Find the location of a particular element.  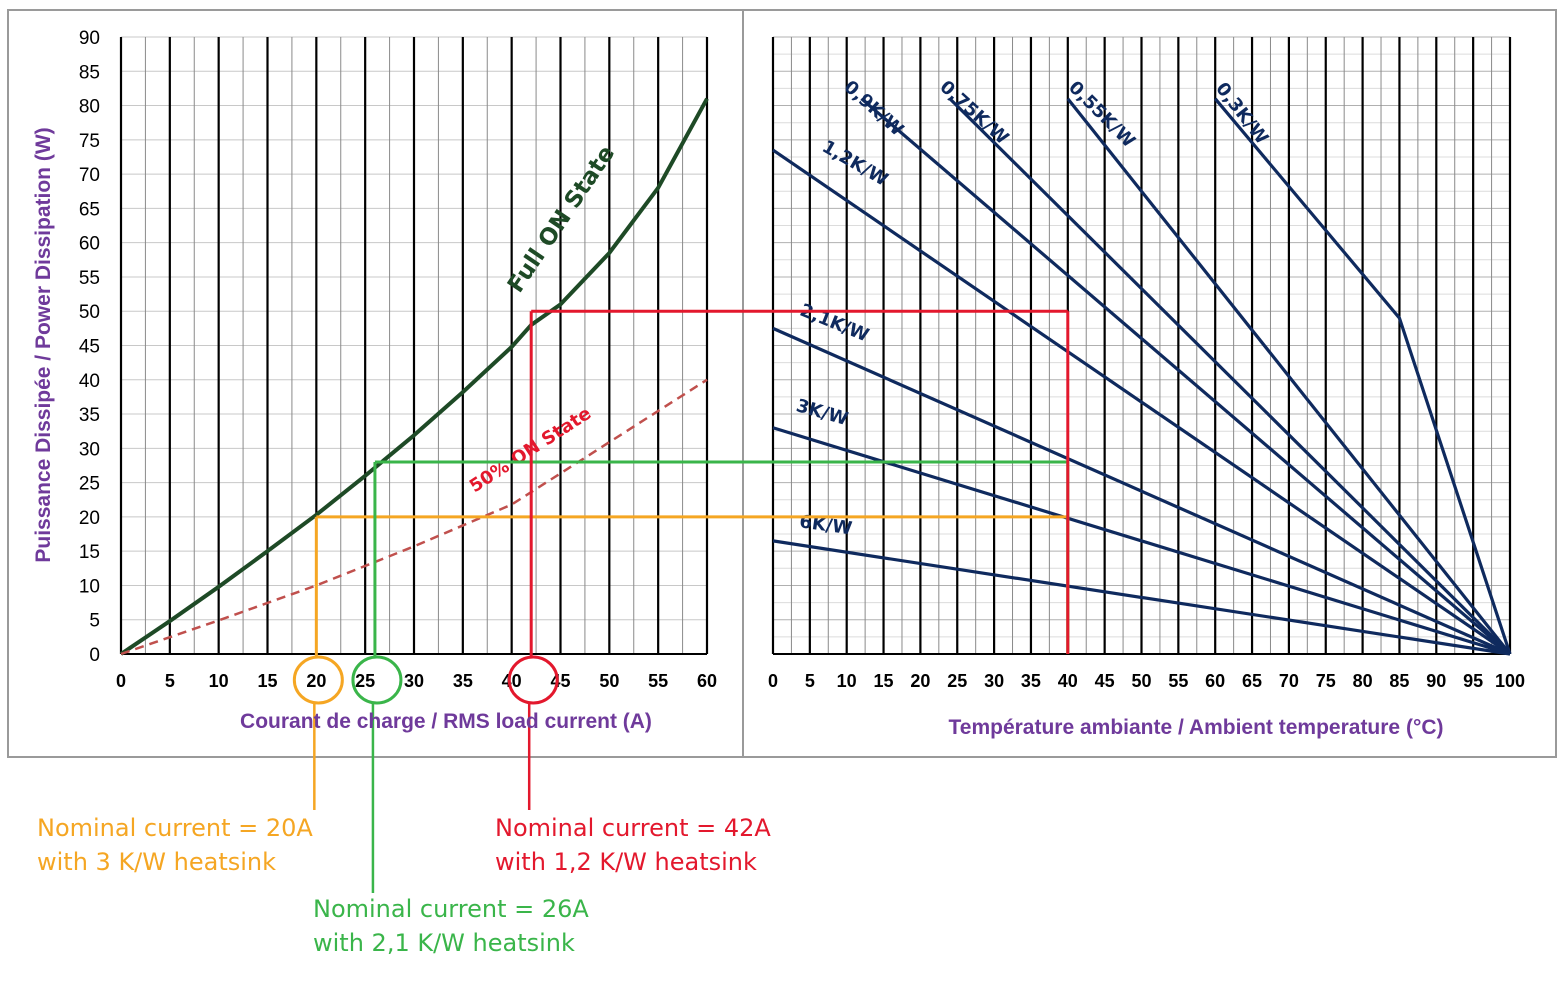

left-x-tick-label: 0 is located at coordinates (121, 681).